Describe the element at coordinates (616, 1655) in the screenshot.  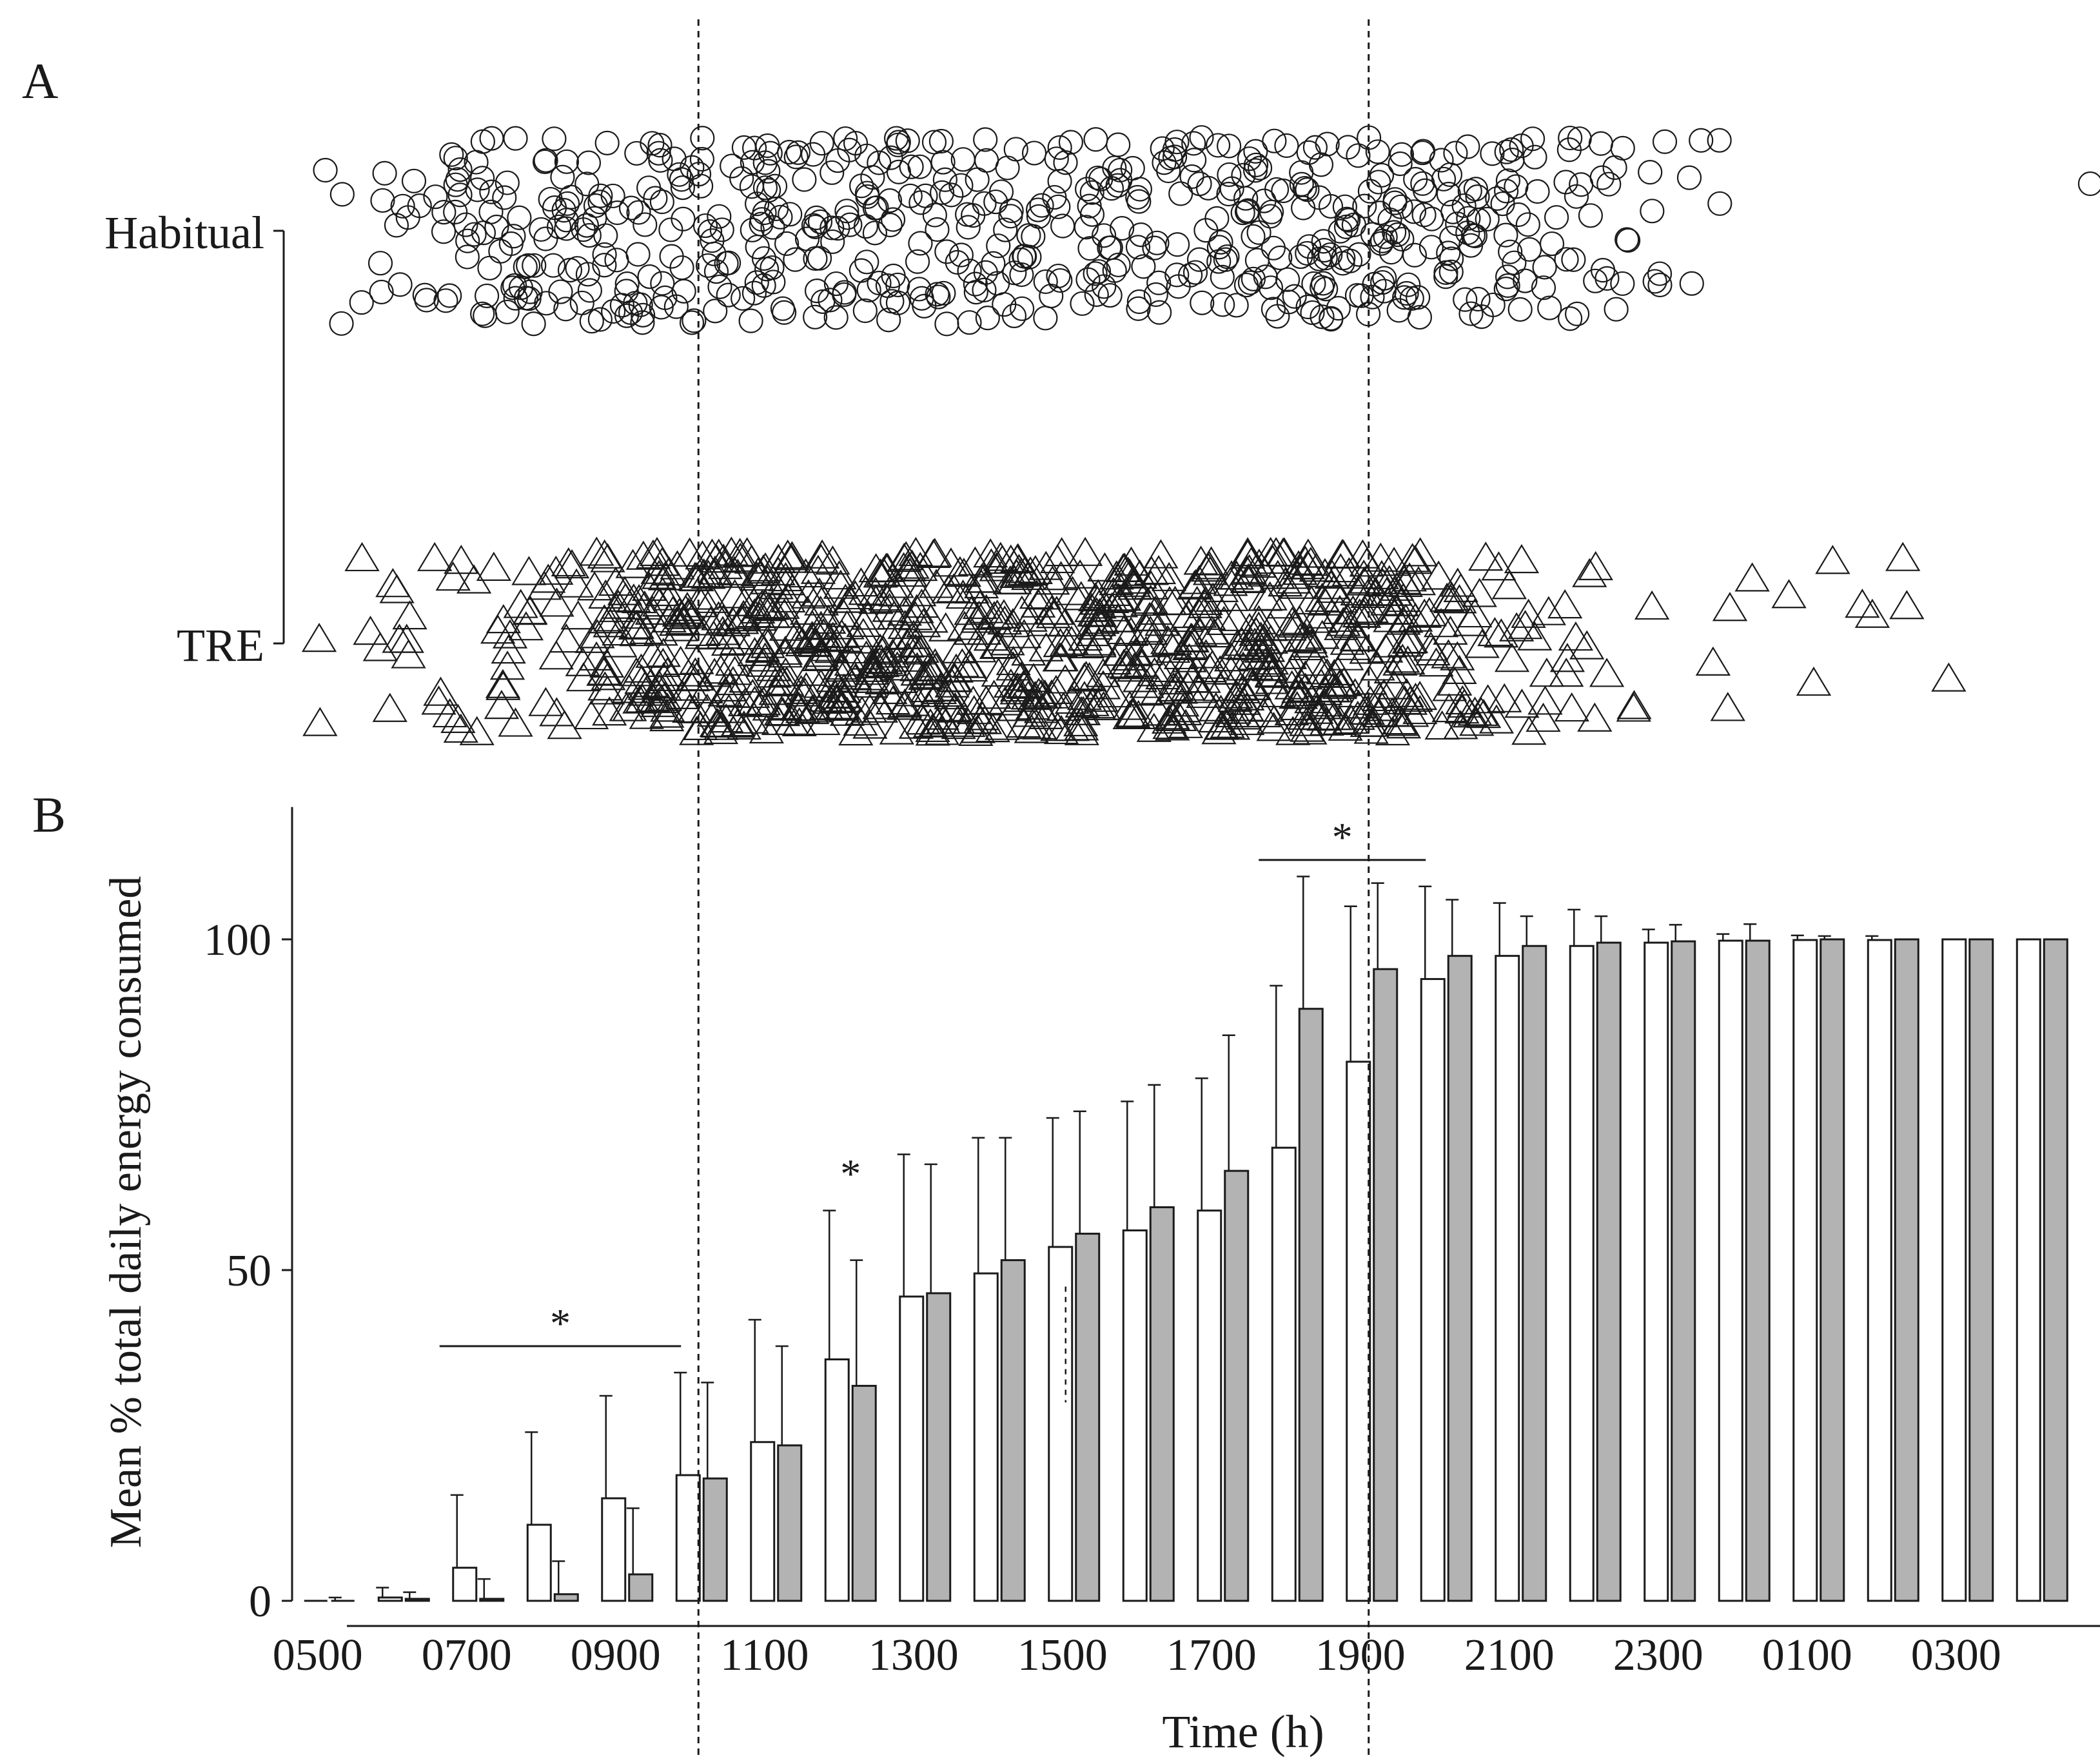
I see `x-tick-label: 0900` at that location.